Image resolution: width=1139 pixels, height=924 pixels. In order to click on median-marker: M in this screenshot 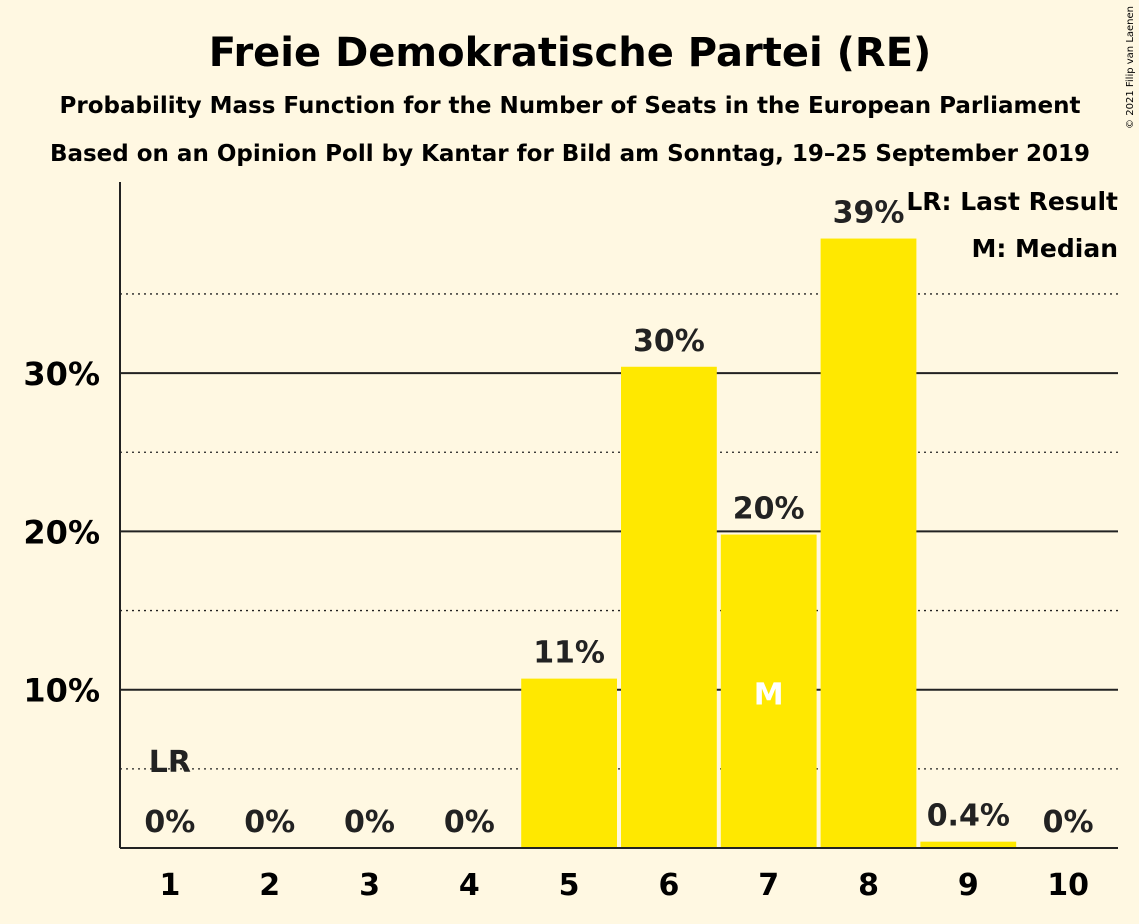, I will do `click(769, 695)`.